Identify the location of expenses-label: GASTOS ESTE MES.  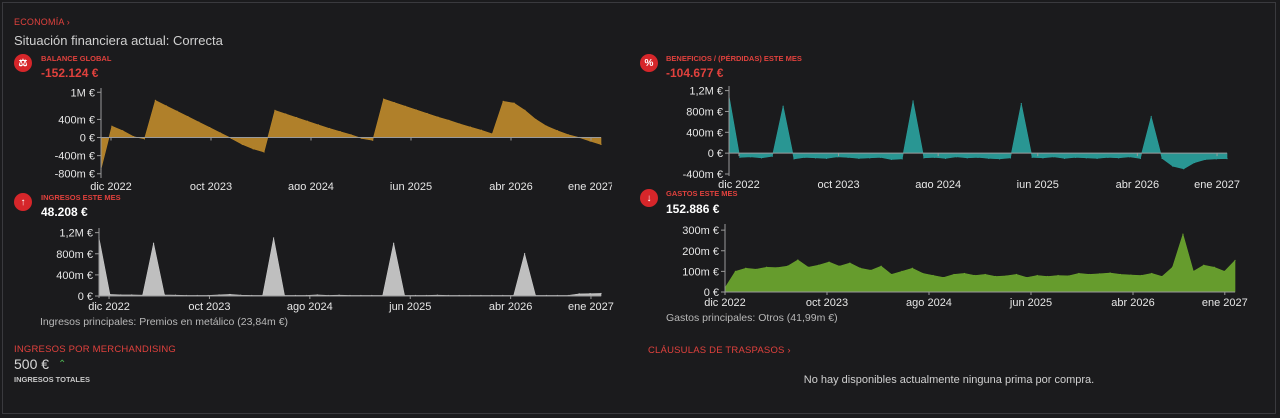
(702, 193).